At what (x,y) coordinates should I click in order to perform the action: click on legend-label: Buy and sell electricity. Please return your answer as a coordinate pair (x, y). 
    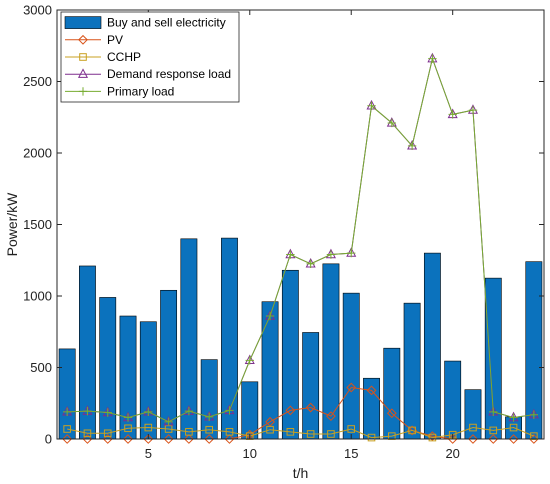
    Looking at the image, I should click on (166, 23).